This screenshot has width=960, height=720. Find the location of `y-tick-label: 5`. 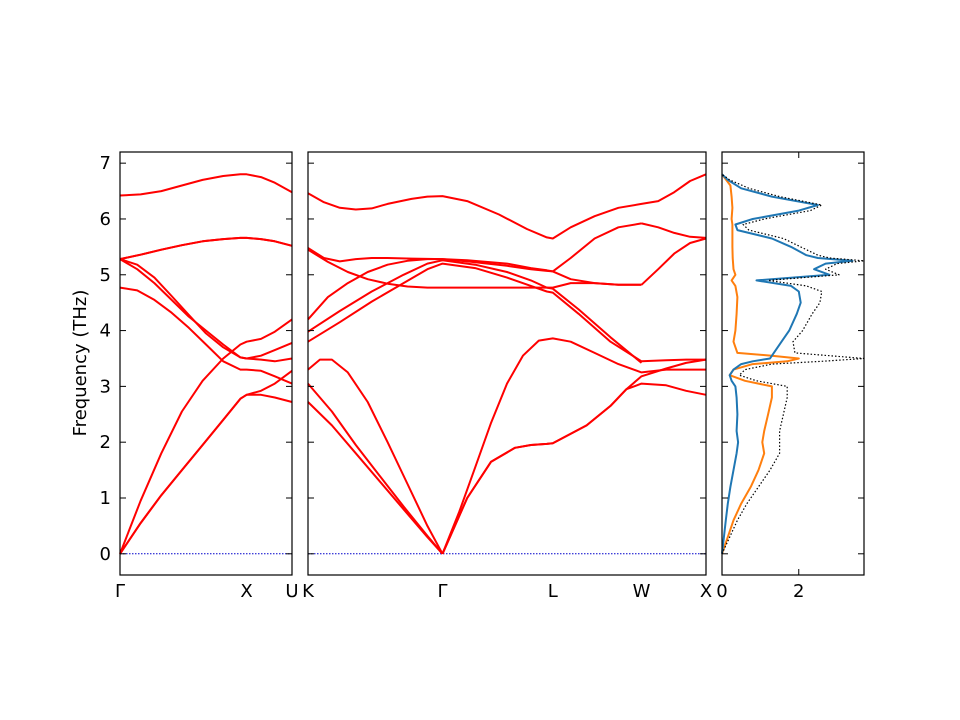

y-tick-label: 5 is located at coordinates (105, 275).